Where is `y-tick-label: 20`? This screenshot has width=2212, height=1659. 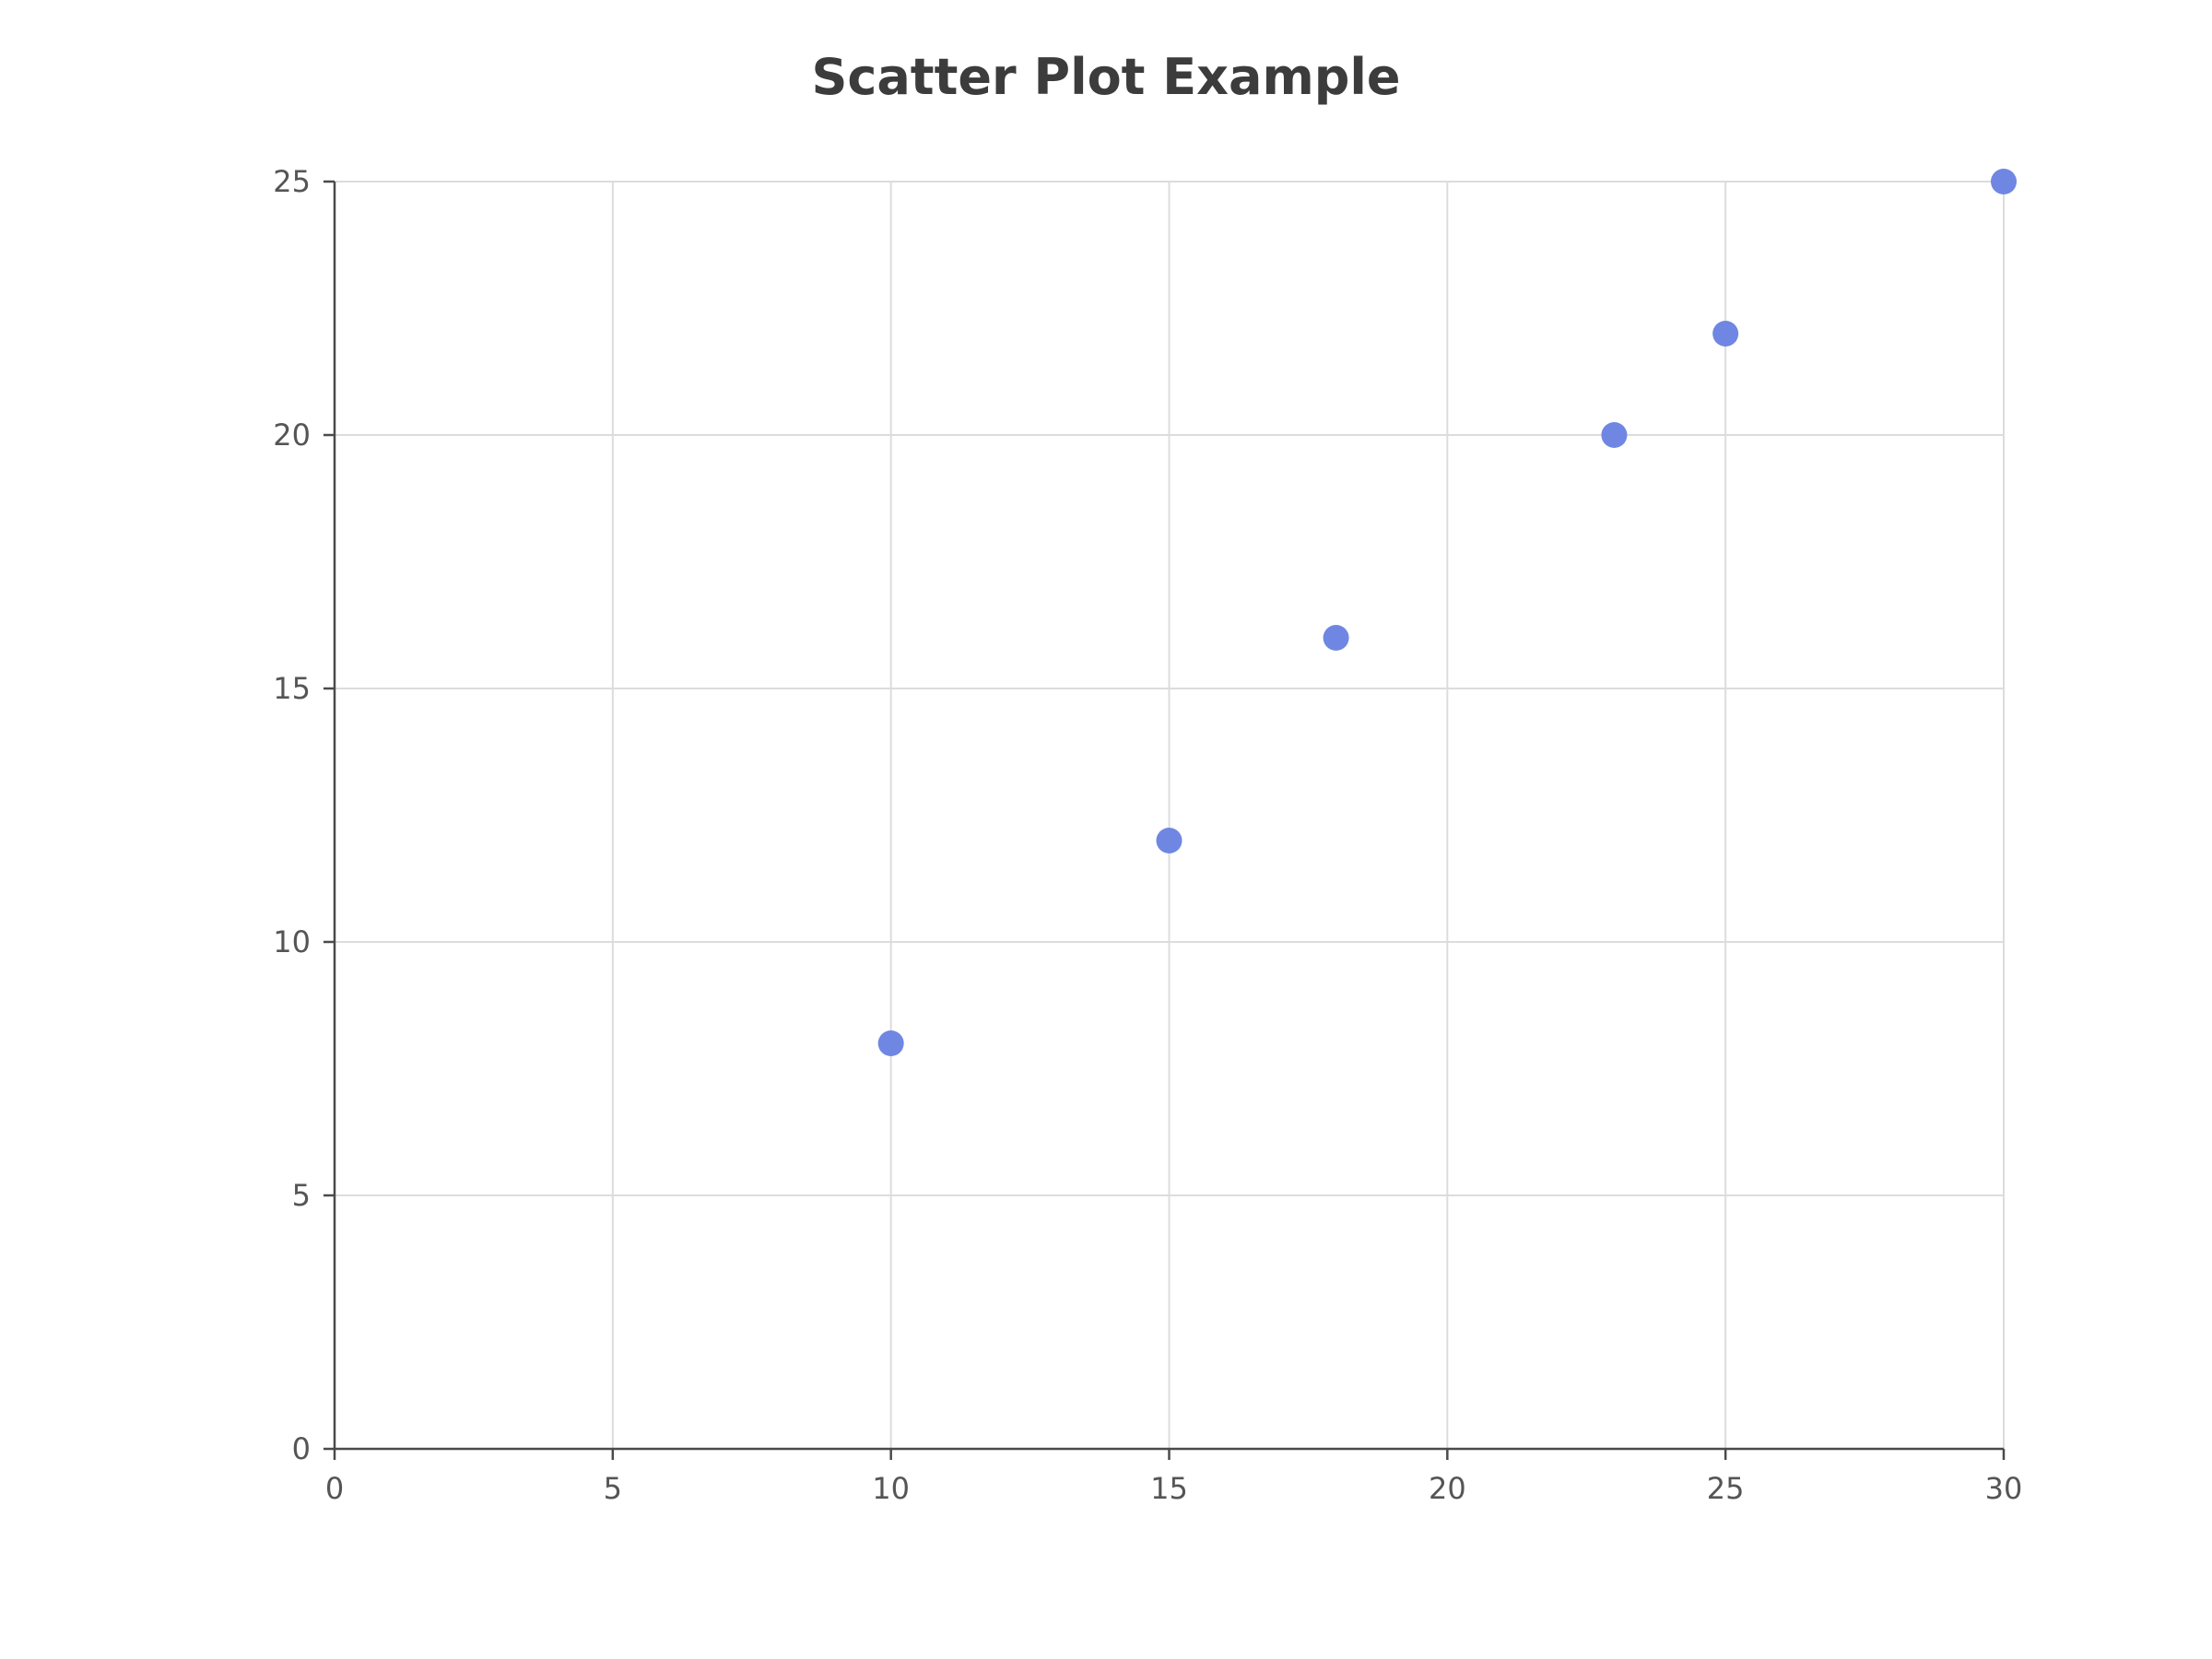
y-tick-label: 20 is located at coordinates (292, 435).